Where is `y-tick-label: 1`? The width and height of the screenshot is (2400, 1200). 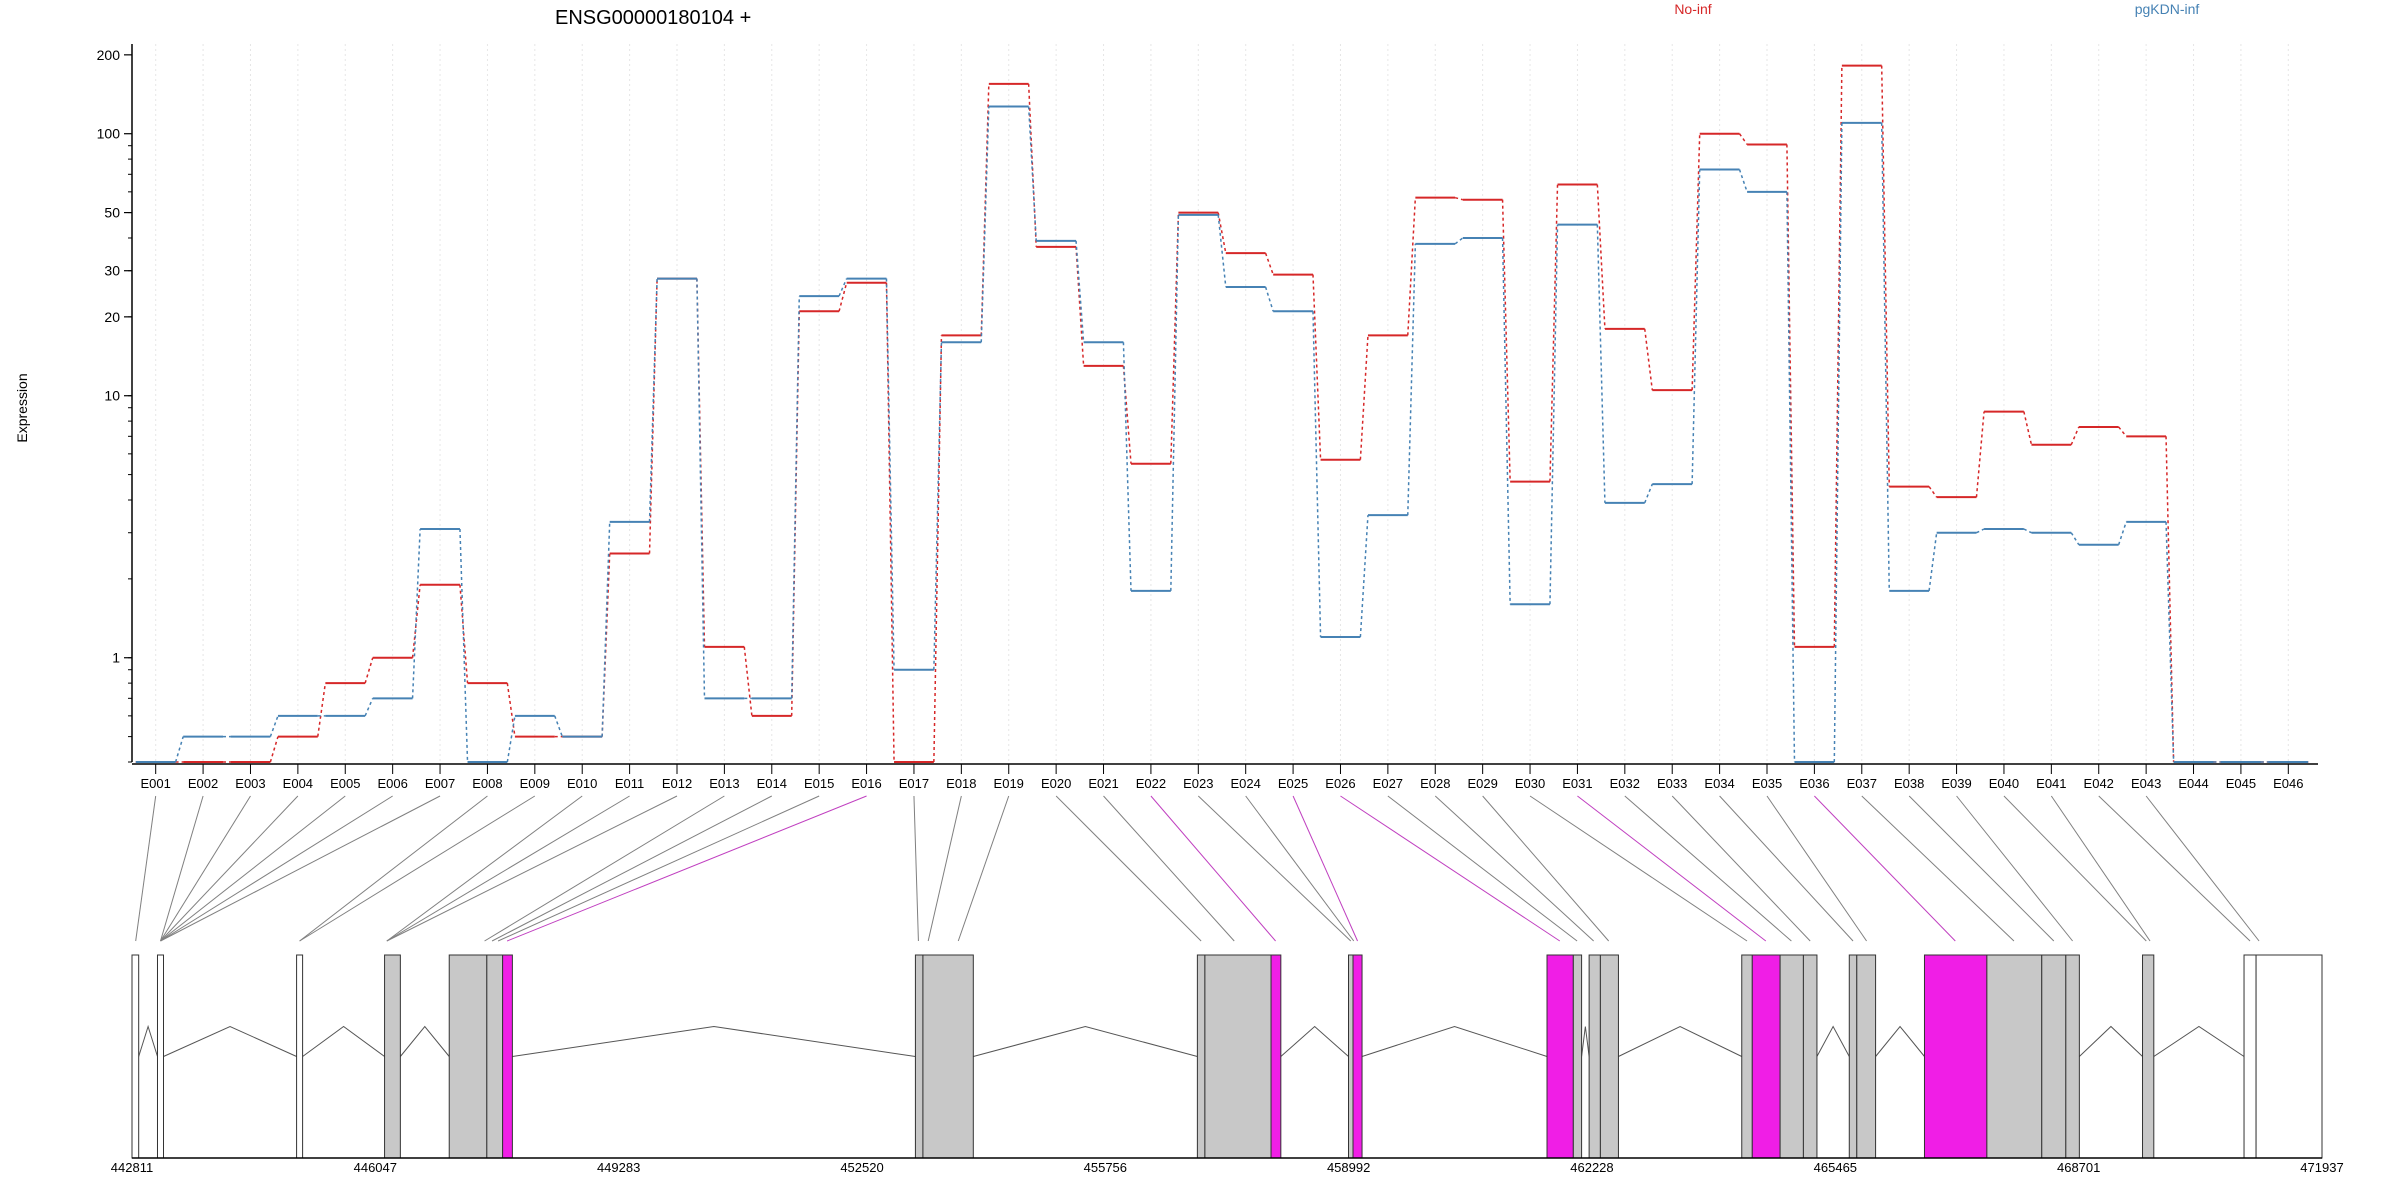
y-tick-label: 1 is located at coordinates (116, 658).